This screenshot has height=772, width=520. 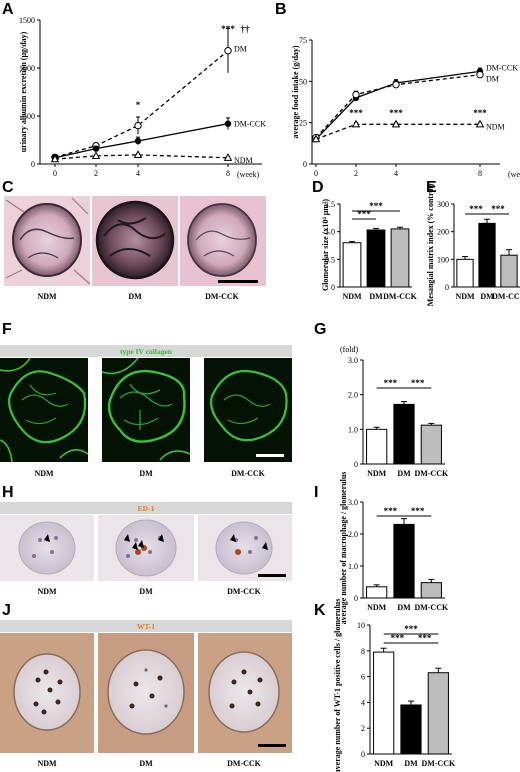 What do you see at coordinates (363, 677) in the screenshot?
I see `y-tick-label: 6` at bounding box center [363, 677].